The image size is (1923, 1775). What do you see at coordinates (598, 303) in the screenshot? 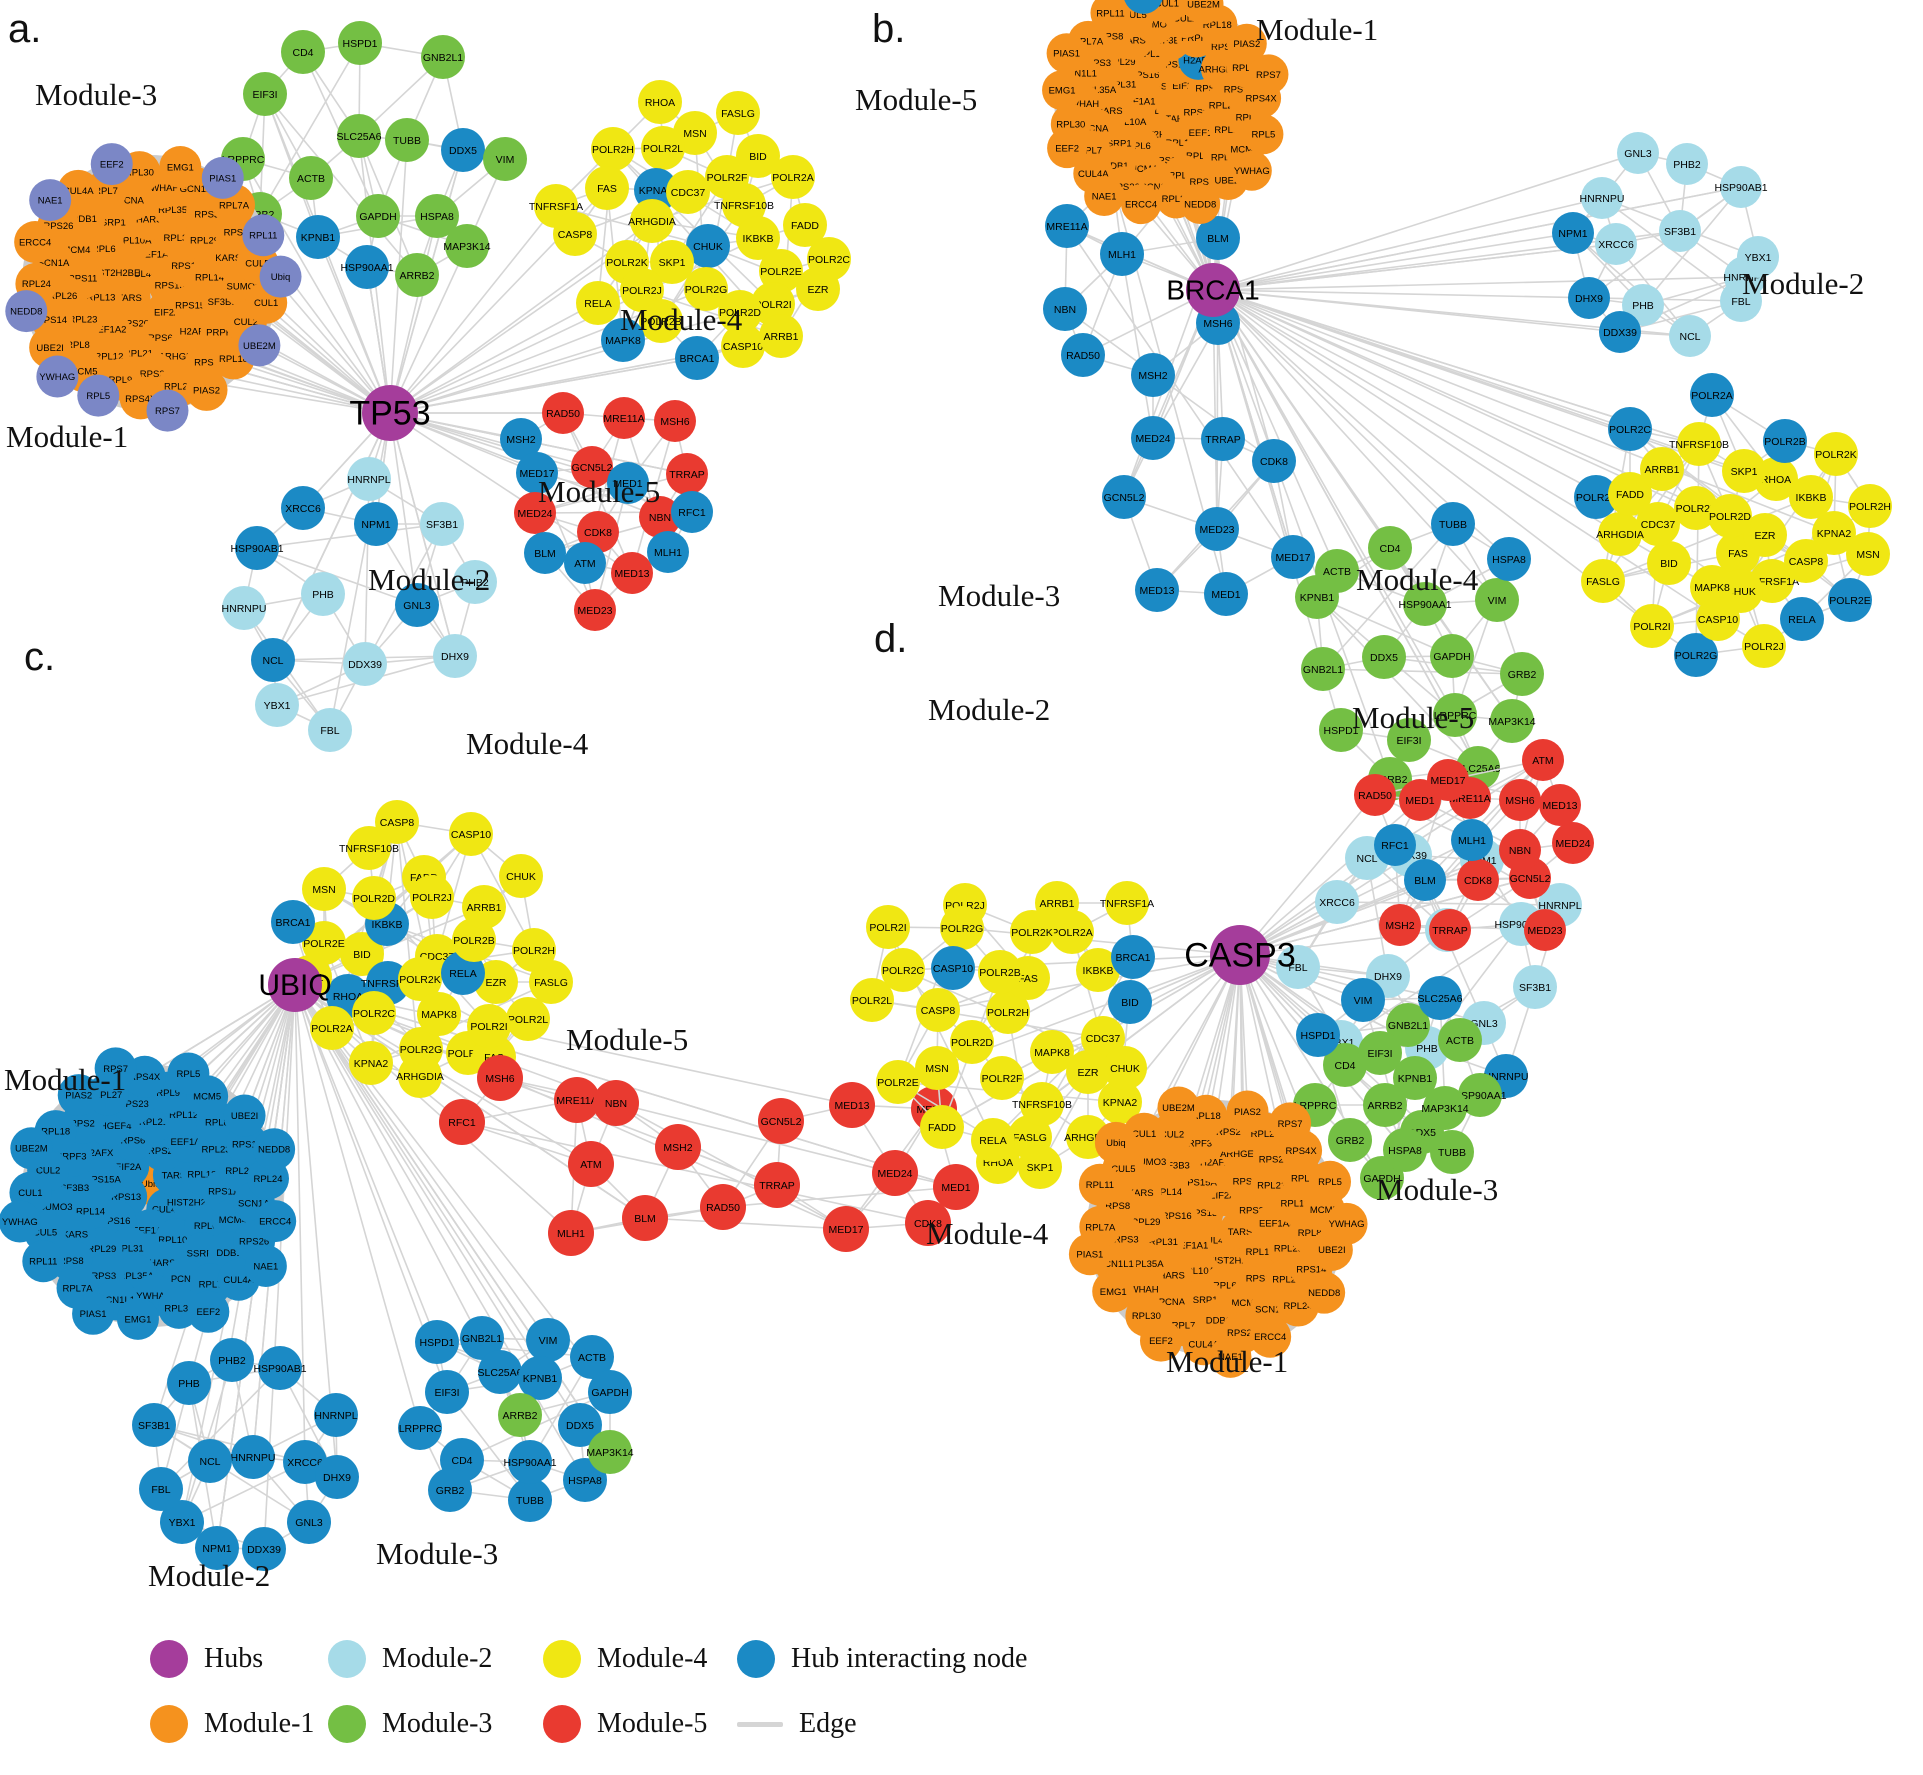
I see `node-rela` at bounding box center [598, 303].